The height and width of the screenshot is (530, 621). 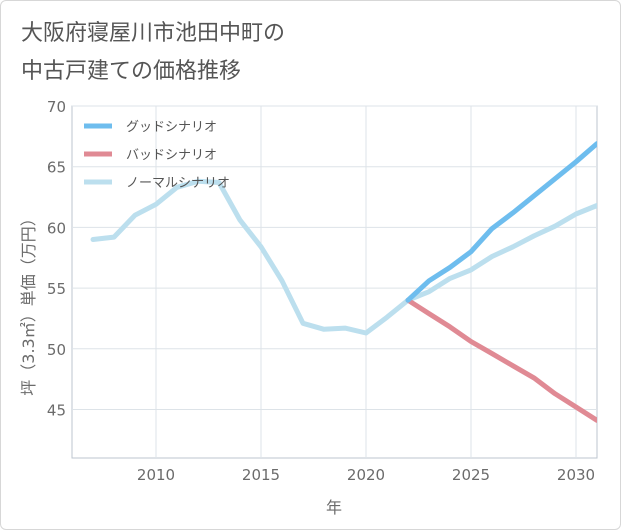 I want to click on y-tick-65: 65, so click(x=56, y=168).